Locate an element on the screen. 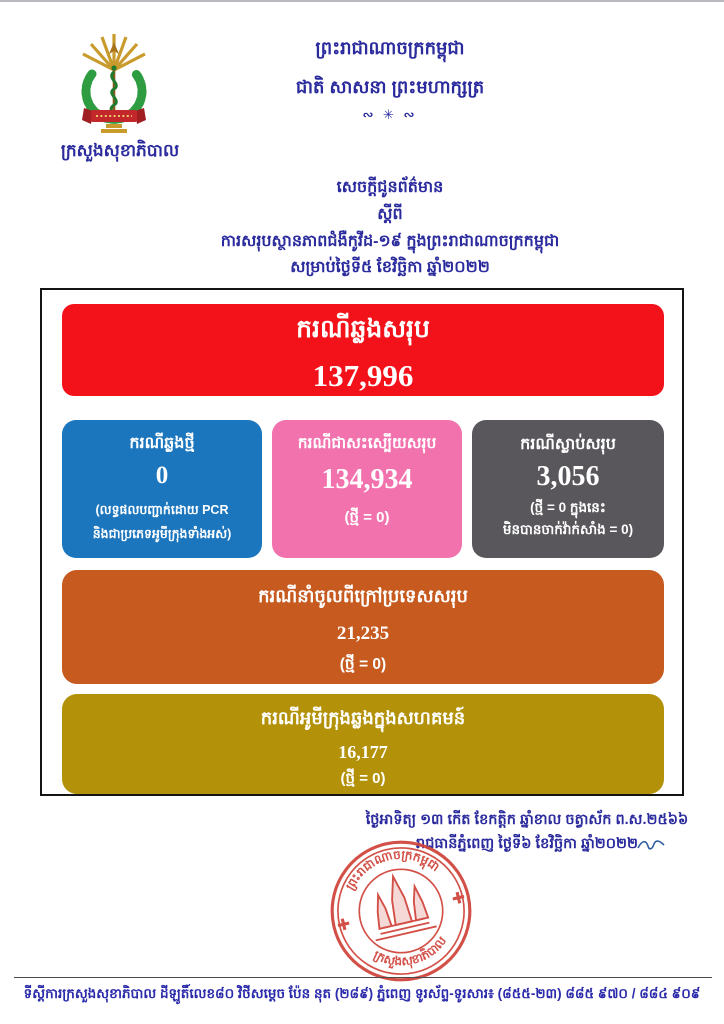 Image resolution: width=724 pixels, height=1024 pixels. logo-rays is located at coordinates (114, 53).